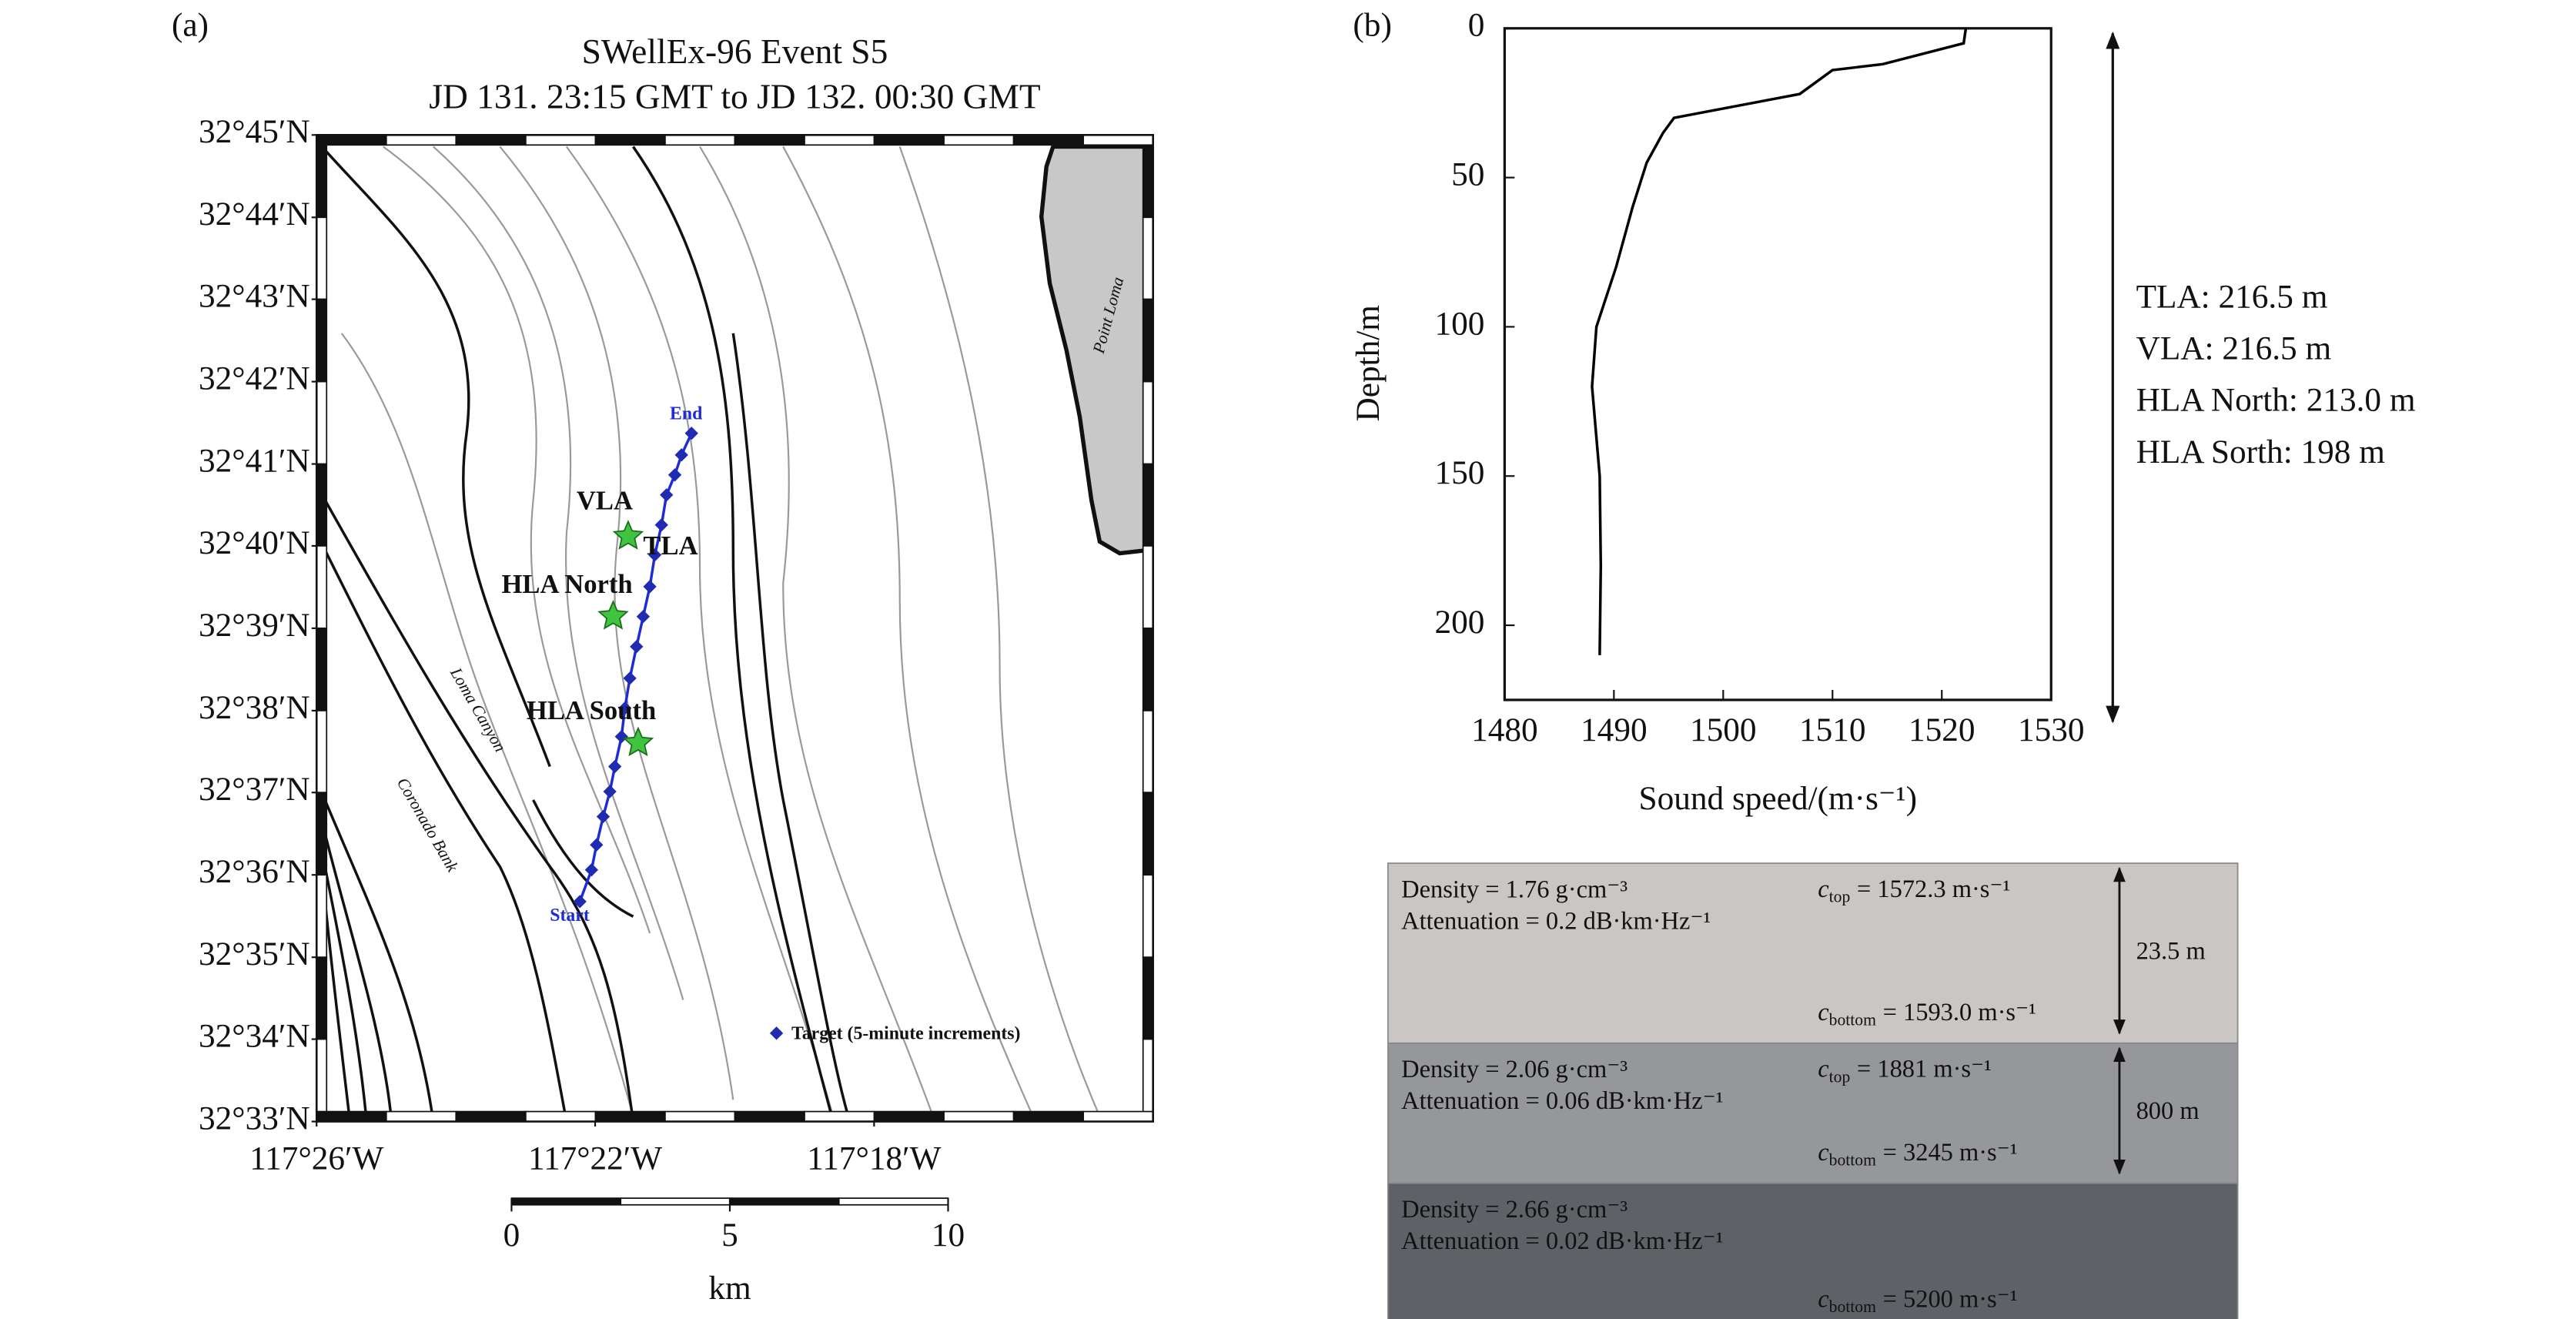 Image resolution: width=2576 pixels, height=1319 pixels. What do you see at coordinates (595, 1158) in the screenshot?
I see `x-tick-label: 117°22′W` at bounding box center [595, 1158].